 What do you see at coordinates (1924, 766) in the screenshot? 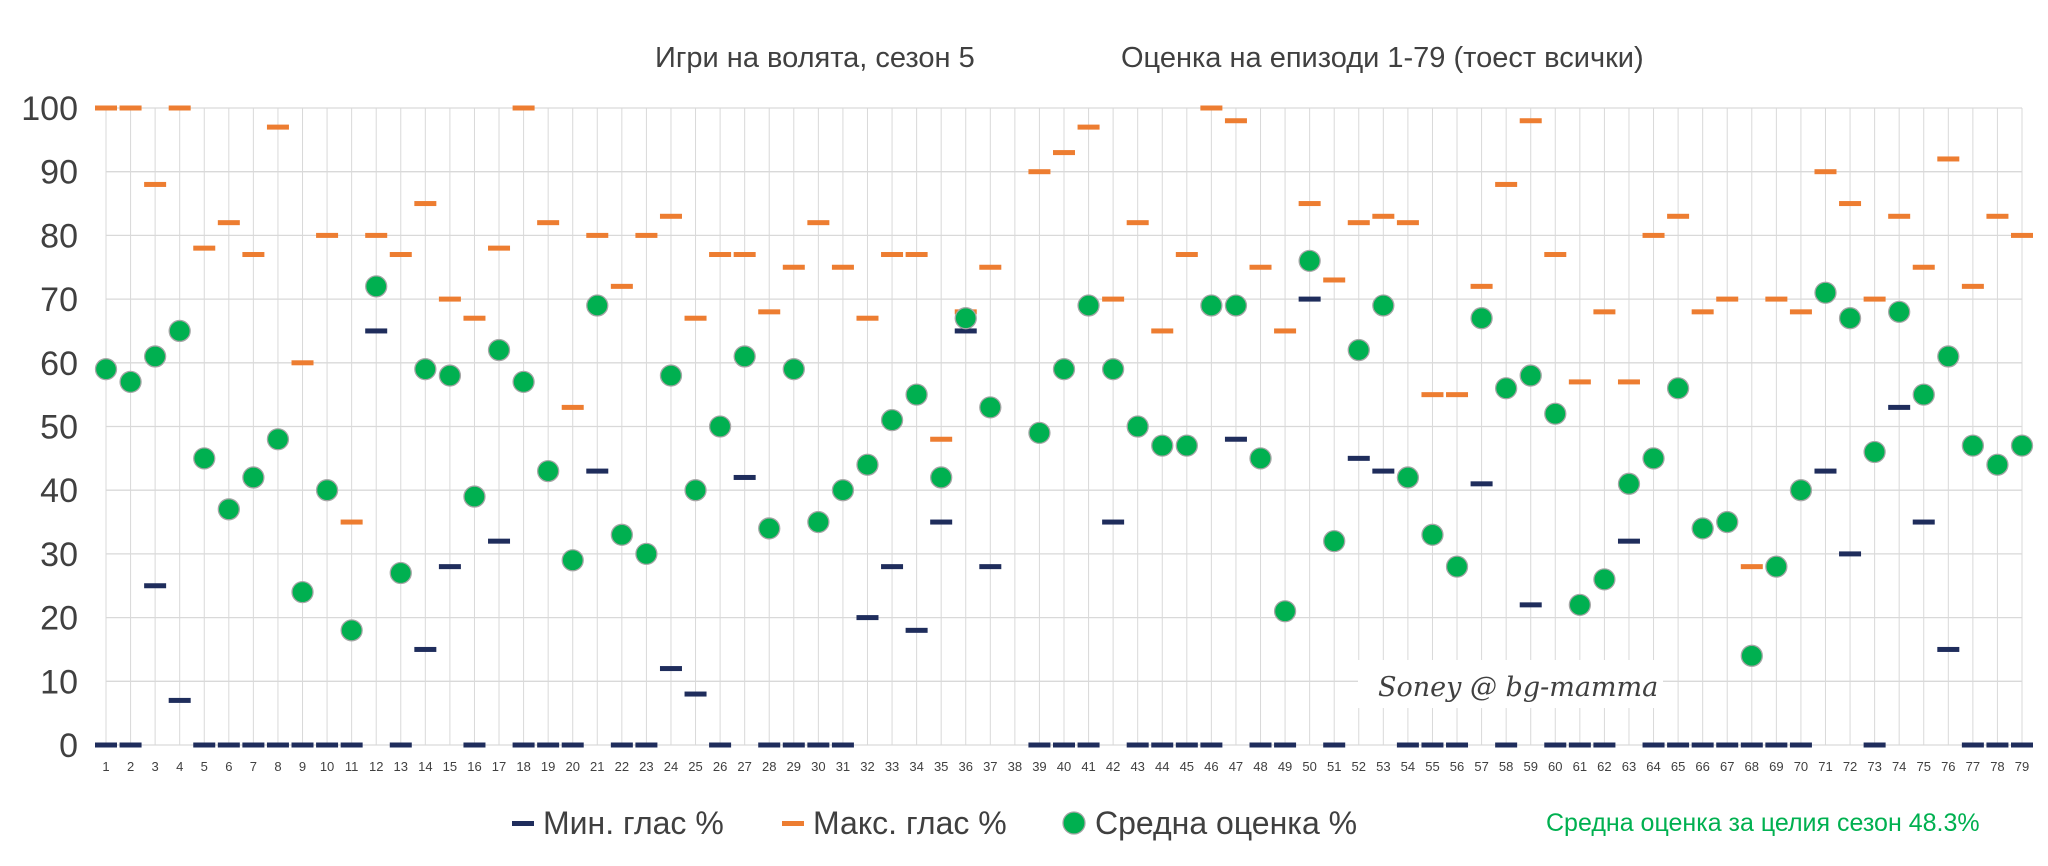
I see `x-tick-label: 75` at bounding box center [1924, 766].